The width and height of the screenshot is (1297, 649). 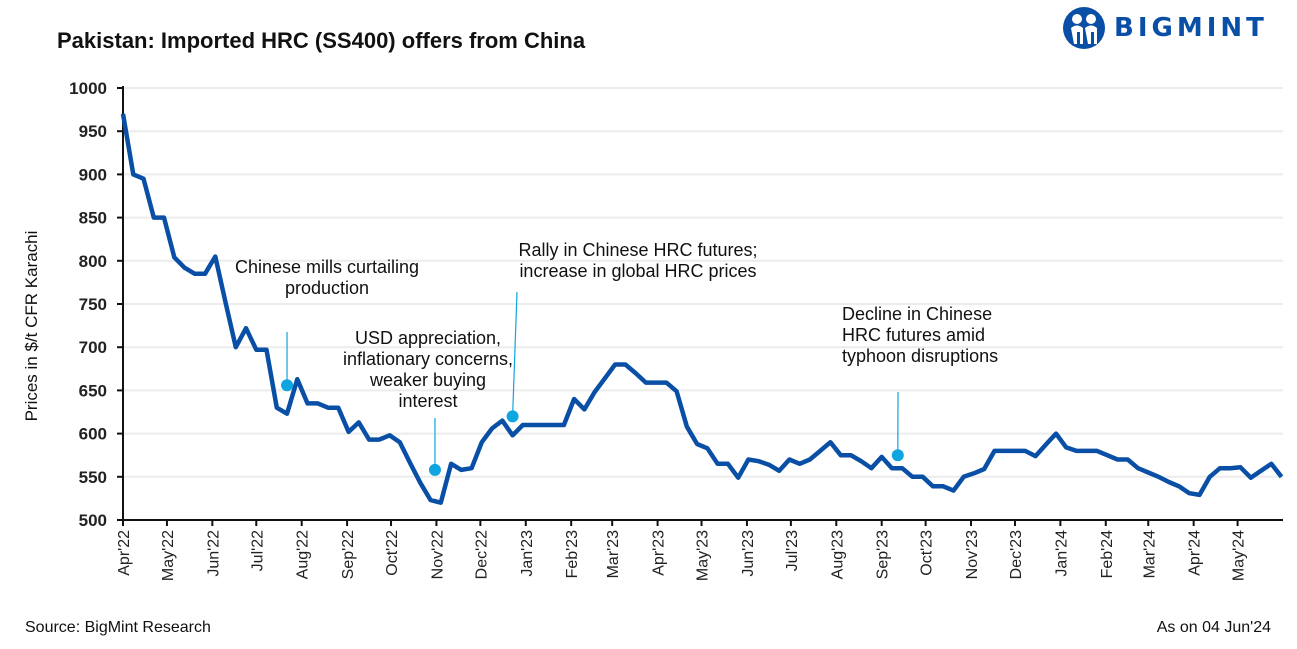 What do you see at coordinates (1084, 28) in the screenshot?
I see `logo-people-icon` at bounding box center [1084, 28].